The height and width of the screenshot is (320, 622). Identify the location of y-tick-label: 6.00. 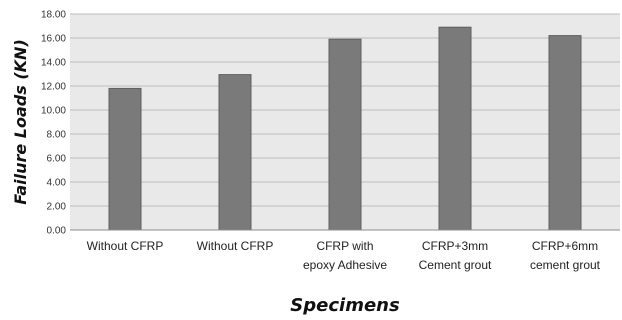
(57, 159).